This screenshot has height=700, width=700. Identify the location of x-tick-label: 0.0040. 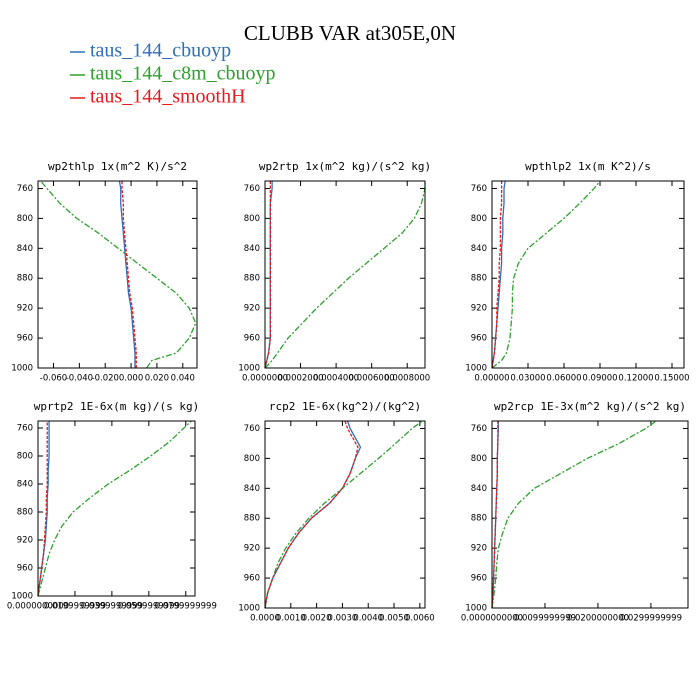
(368, 619).